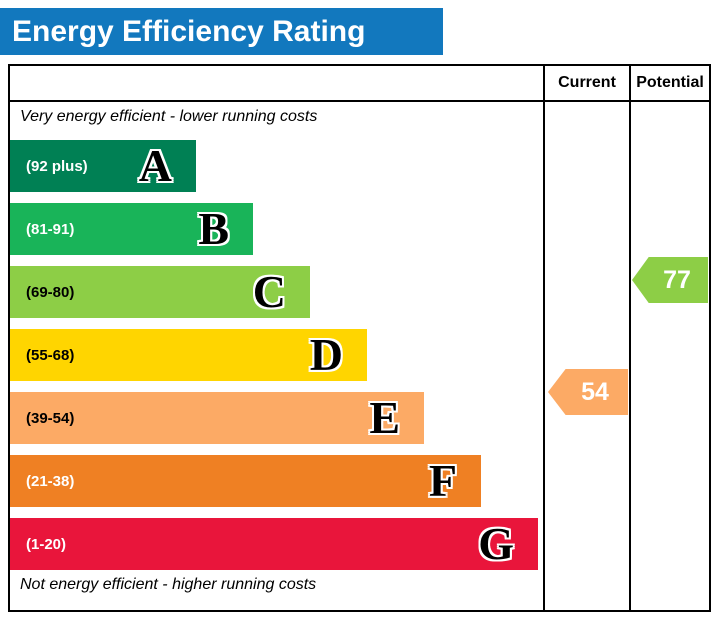 This screenshot has height=619, width=718. I want to click on potential-arrow: 77, so click(670, 280).